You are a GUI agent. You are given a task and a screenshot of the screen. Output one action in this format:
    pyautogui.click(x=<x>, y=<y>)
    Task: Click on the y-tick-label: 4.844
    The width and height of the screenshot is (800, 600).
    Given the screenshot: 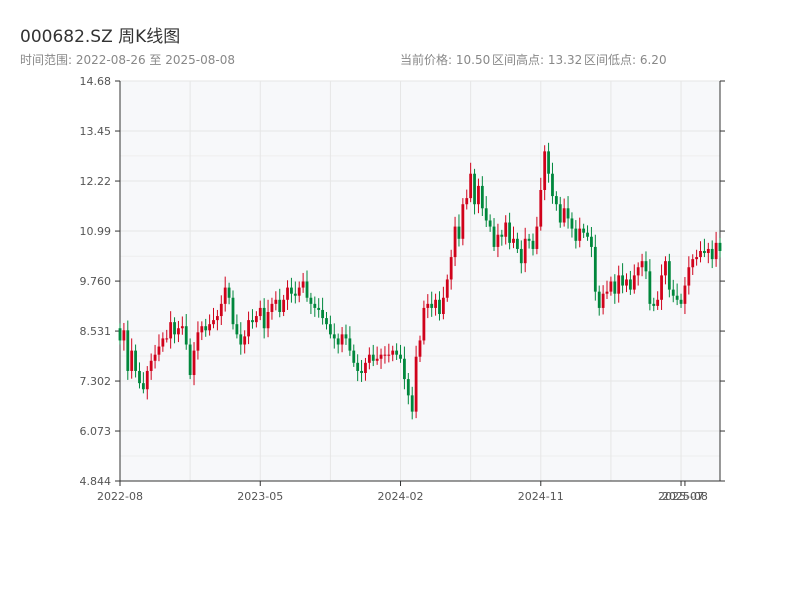 What is the action you would take?
    pyautogui.click(x=96, y=481)
    